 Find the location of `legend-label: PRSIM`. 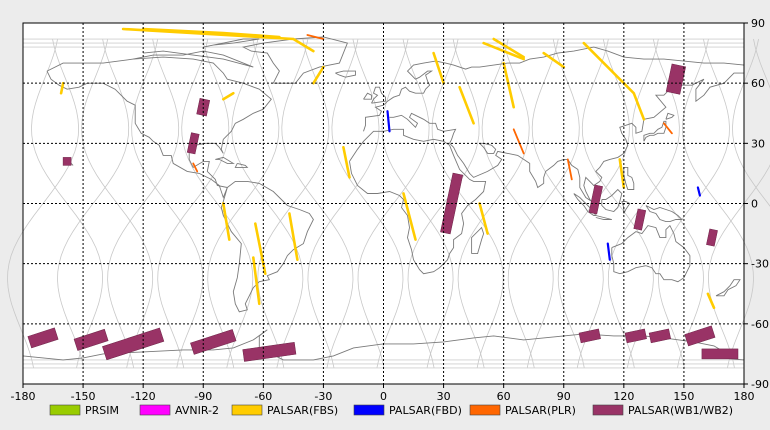

legend-label: PRSIM is located at coordinates (102, 410).